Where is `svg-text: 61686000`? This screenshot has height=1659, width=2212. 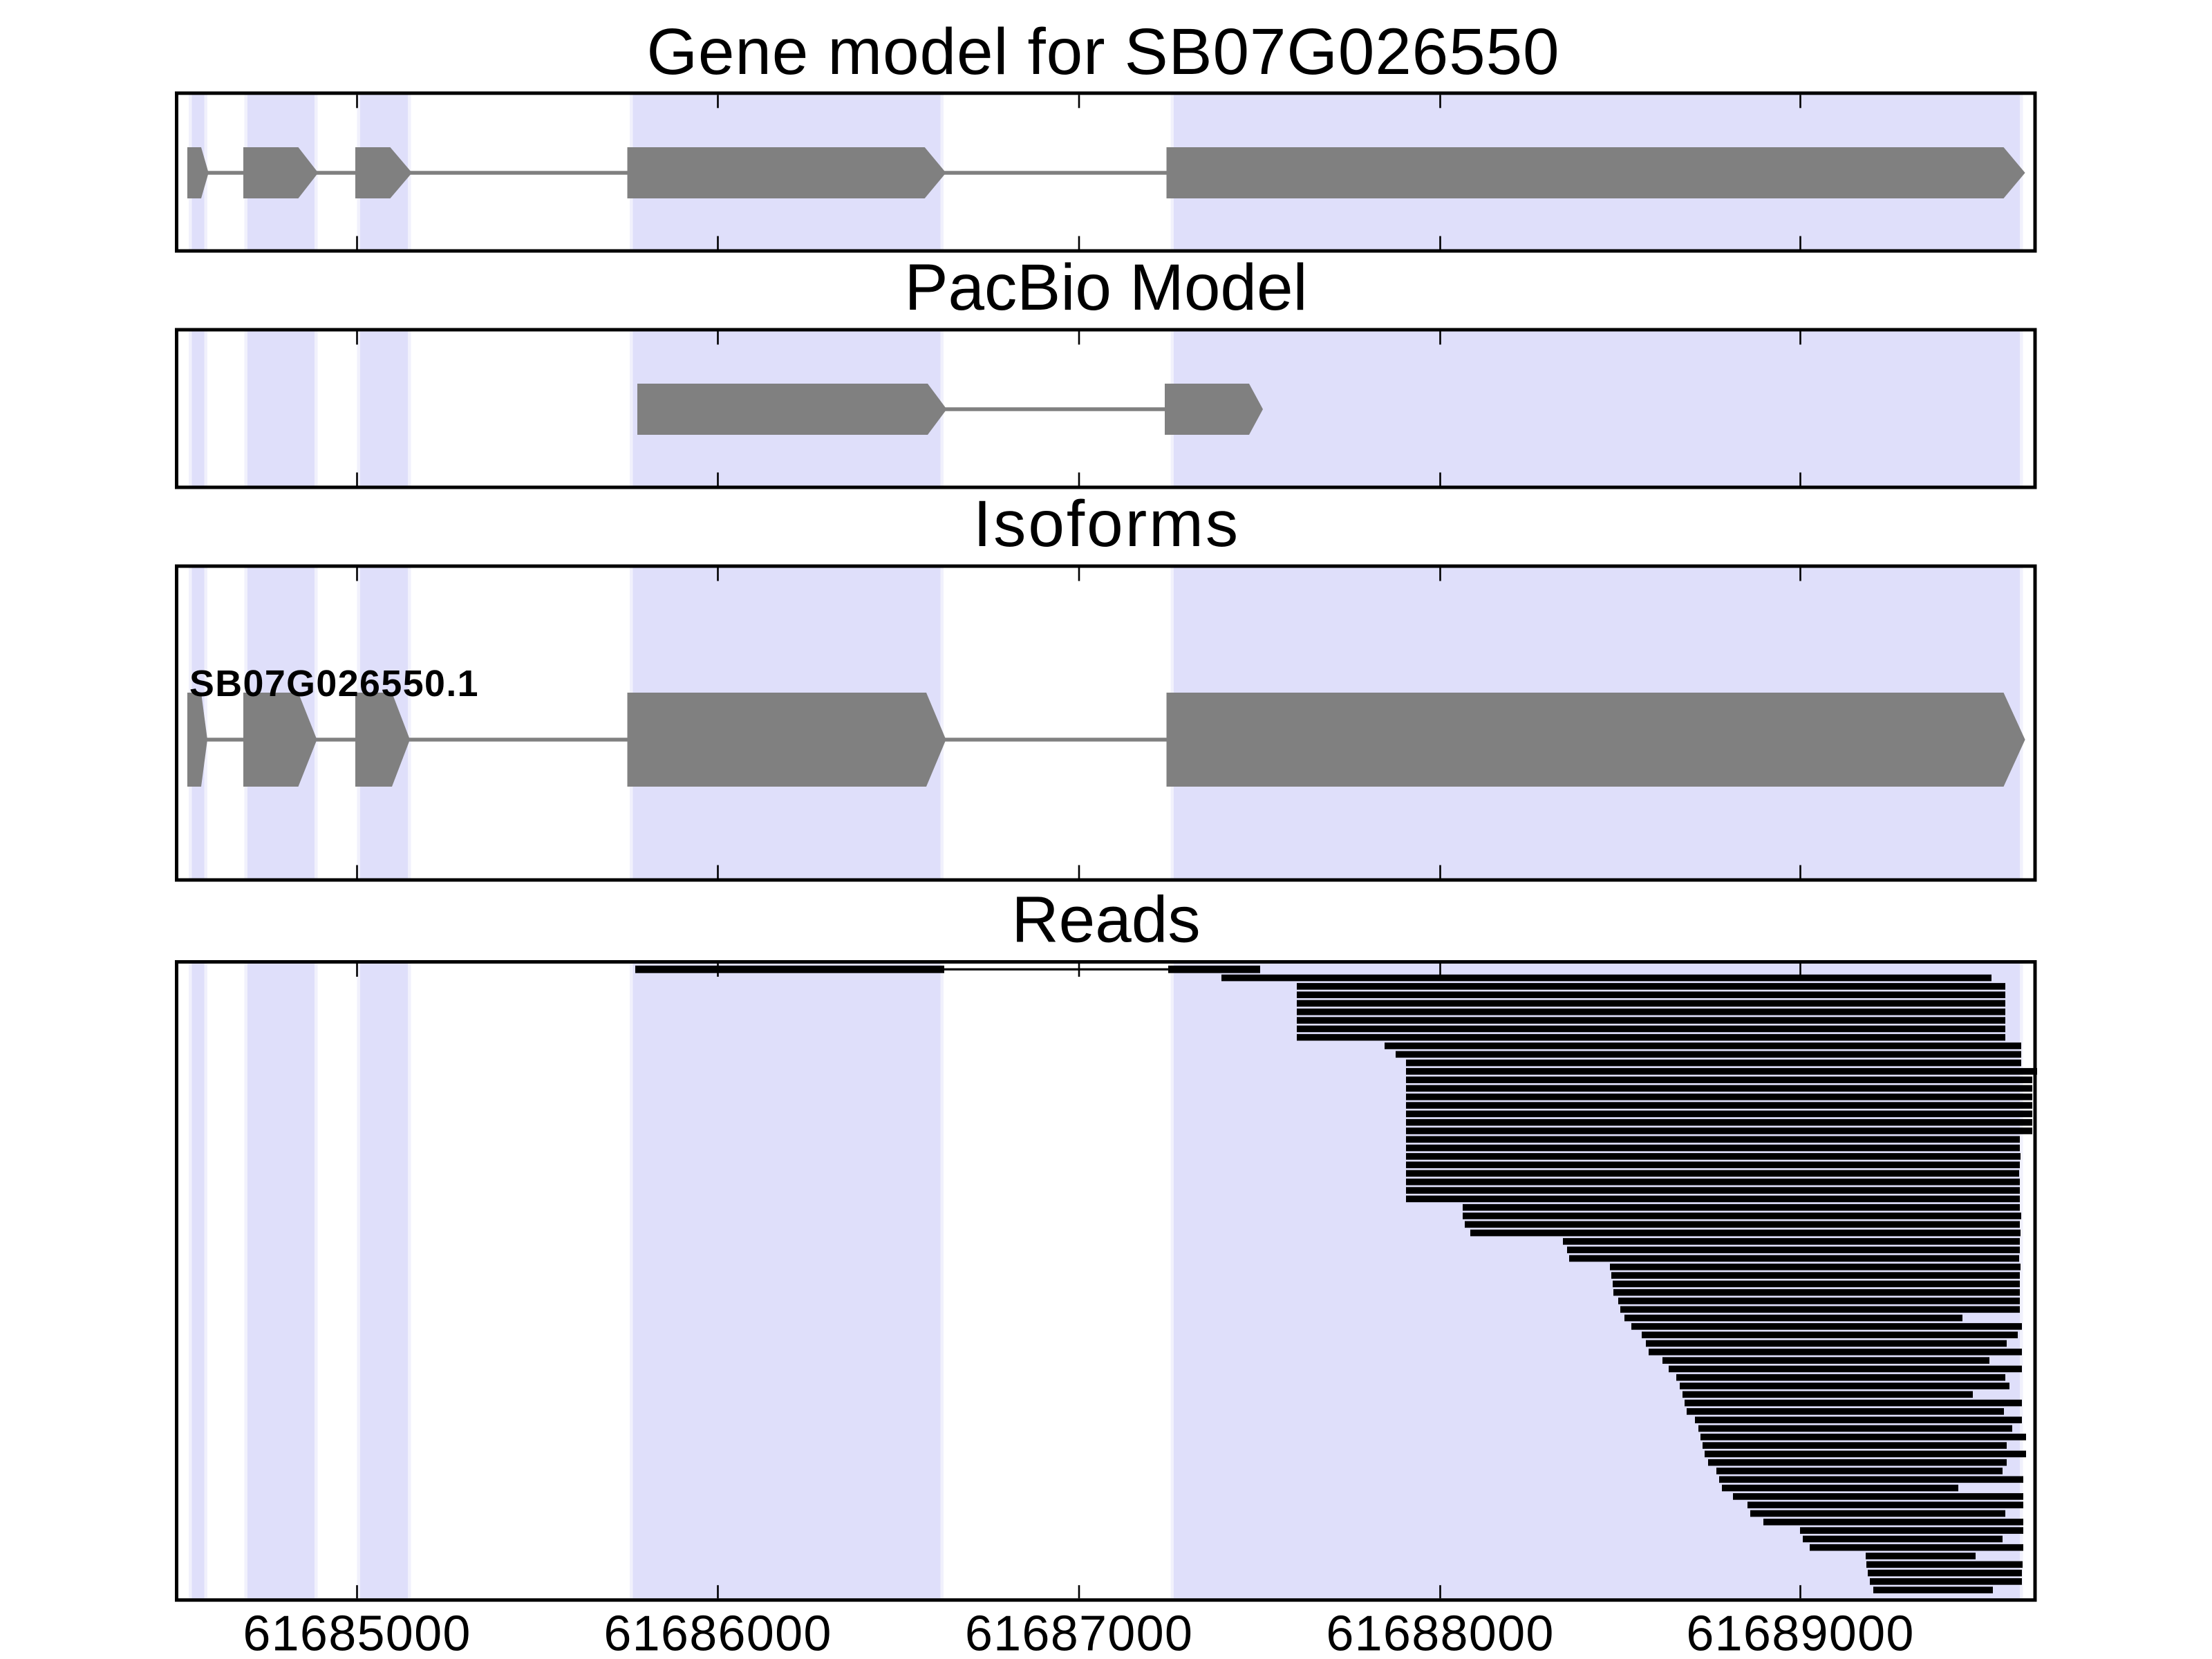 svg-text: 61686000 is located at coordinates (718, 1633).